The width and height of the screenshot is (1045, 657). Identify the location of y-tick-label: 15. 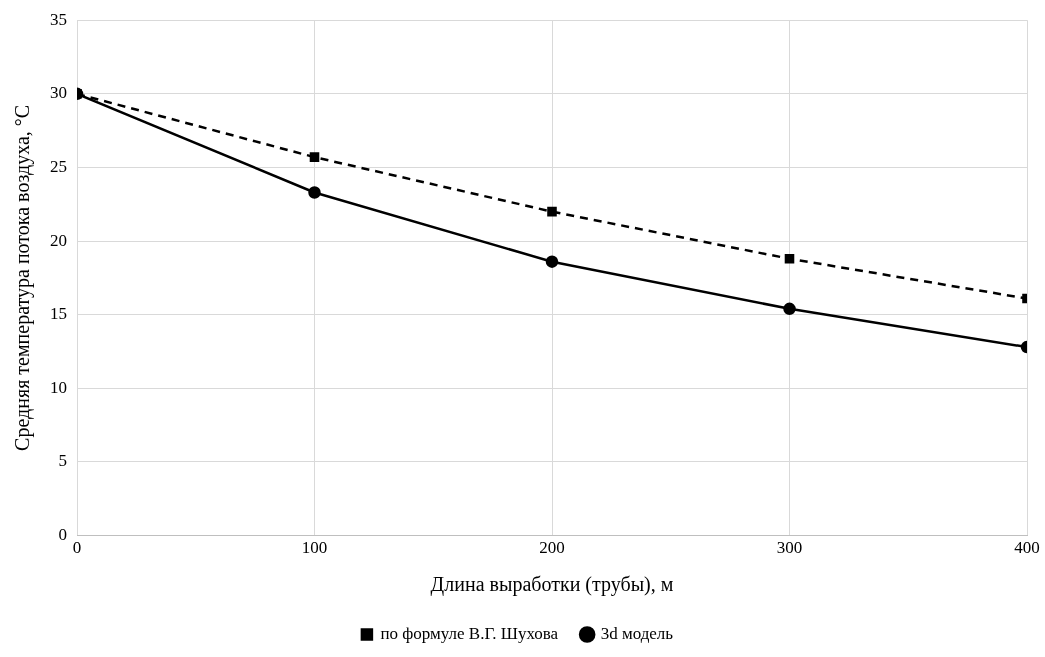
(58, 314).